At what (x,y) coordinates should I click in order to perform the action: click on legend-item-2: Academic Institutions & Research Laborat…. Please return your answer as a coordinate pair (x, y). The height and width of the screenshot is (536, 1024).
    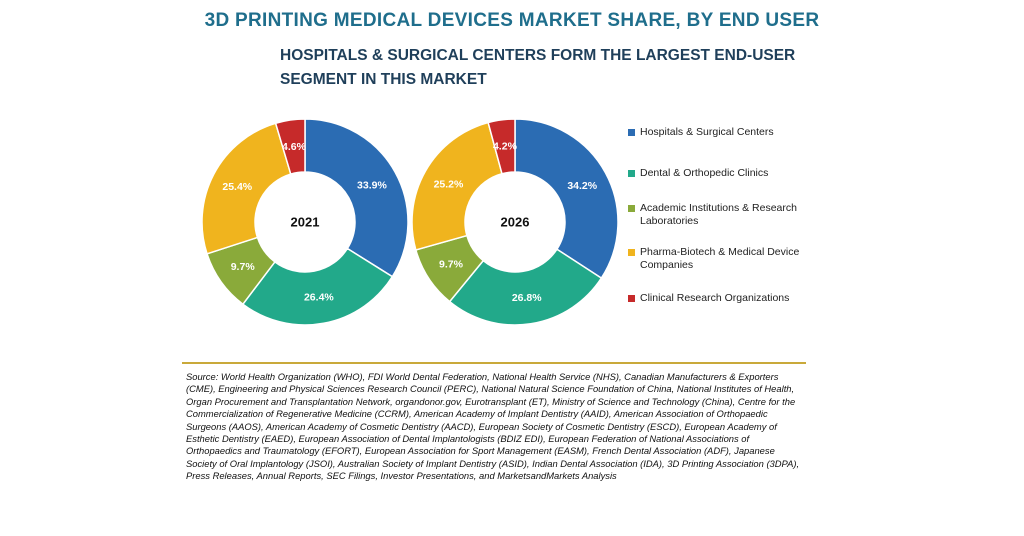
    Looking at the image, I should click on (718, 215).